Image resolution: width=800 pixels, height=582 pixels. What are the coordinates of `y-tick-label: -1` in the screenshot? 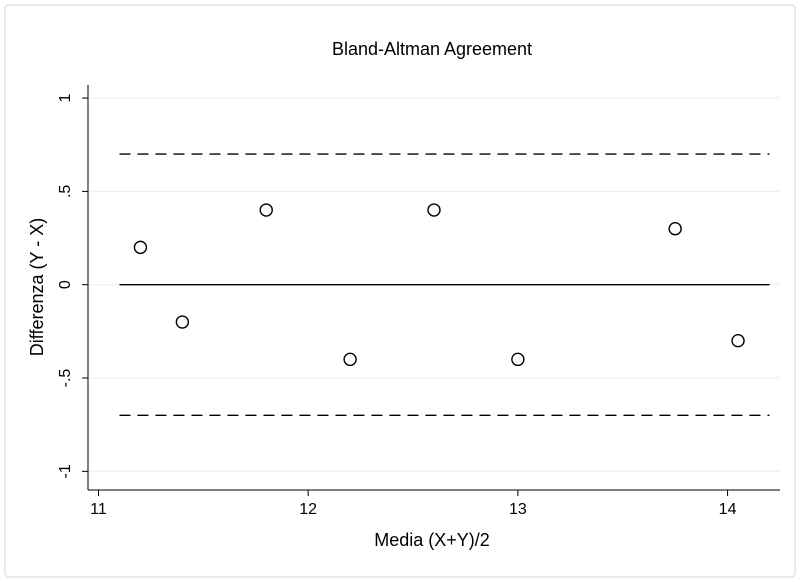 It's located at (65, 471).